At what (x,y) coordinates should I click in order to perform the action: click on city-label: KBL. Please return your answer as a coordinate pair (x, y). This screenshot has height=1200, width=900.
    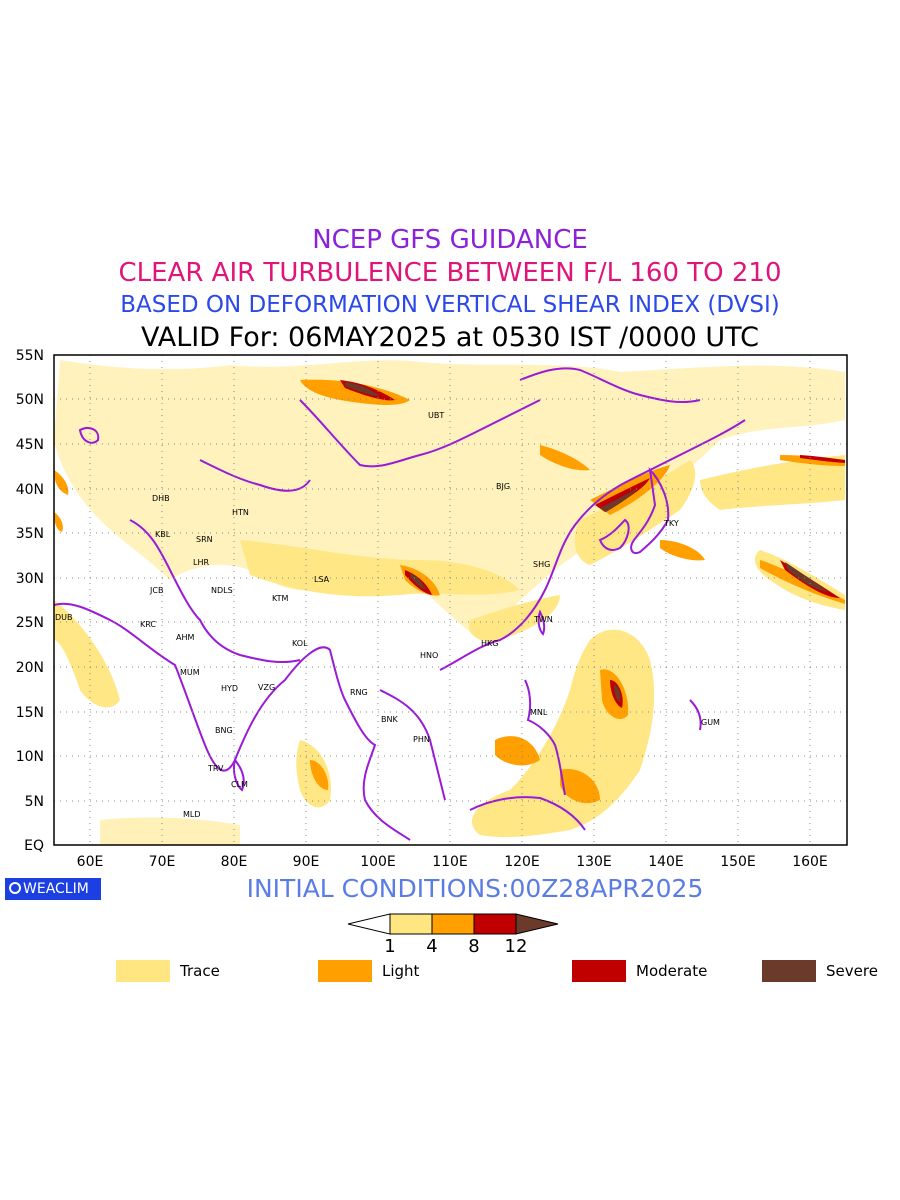
    Looking at the image, I should click on (163, 534).